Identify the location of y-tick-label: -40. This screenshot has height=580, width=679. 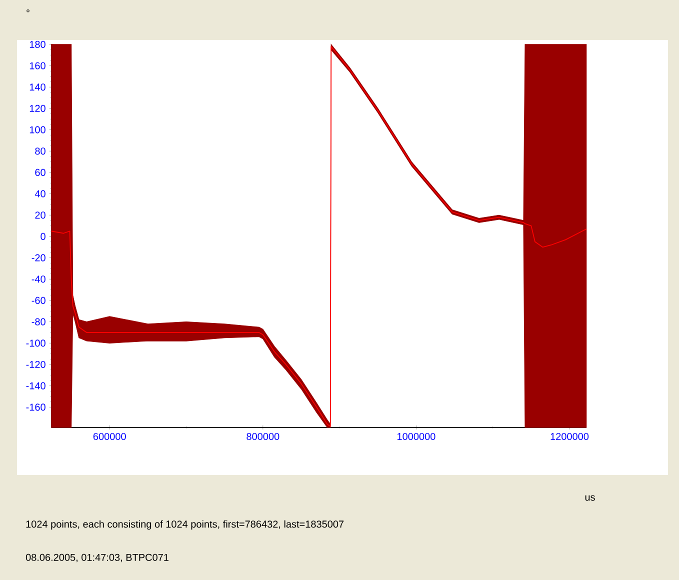
(39, 279).